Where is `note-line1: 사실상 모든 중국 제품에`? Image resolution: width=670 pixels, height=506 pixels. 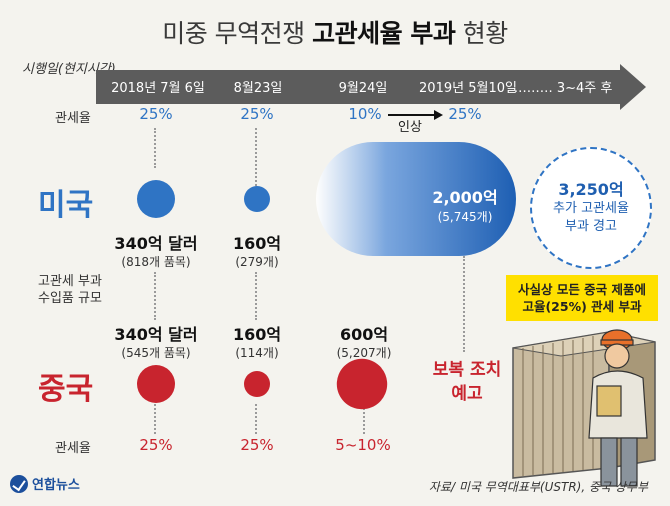 note-line1: 사실상 모든 중국 제품에 is located at coordinates (582, 289).